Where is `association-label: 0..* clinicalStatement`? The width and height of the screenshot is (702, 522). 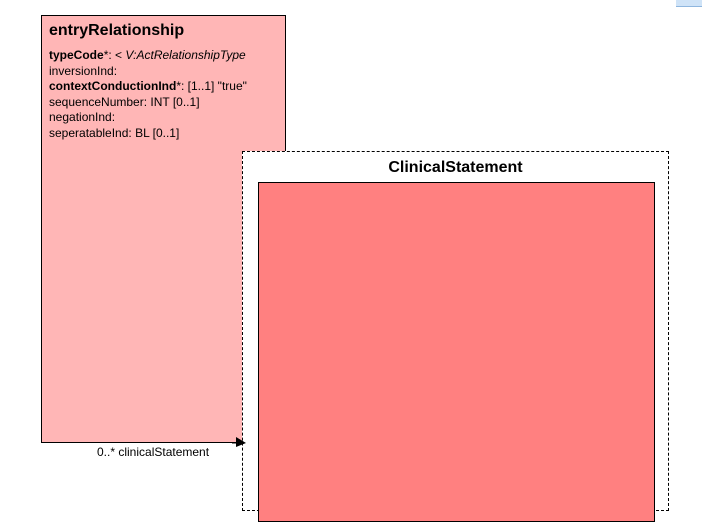
association-label: 0..* clinicalStatement is located at coordinates (153, 452).